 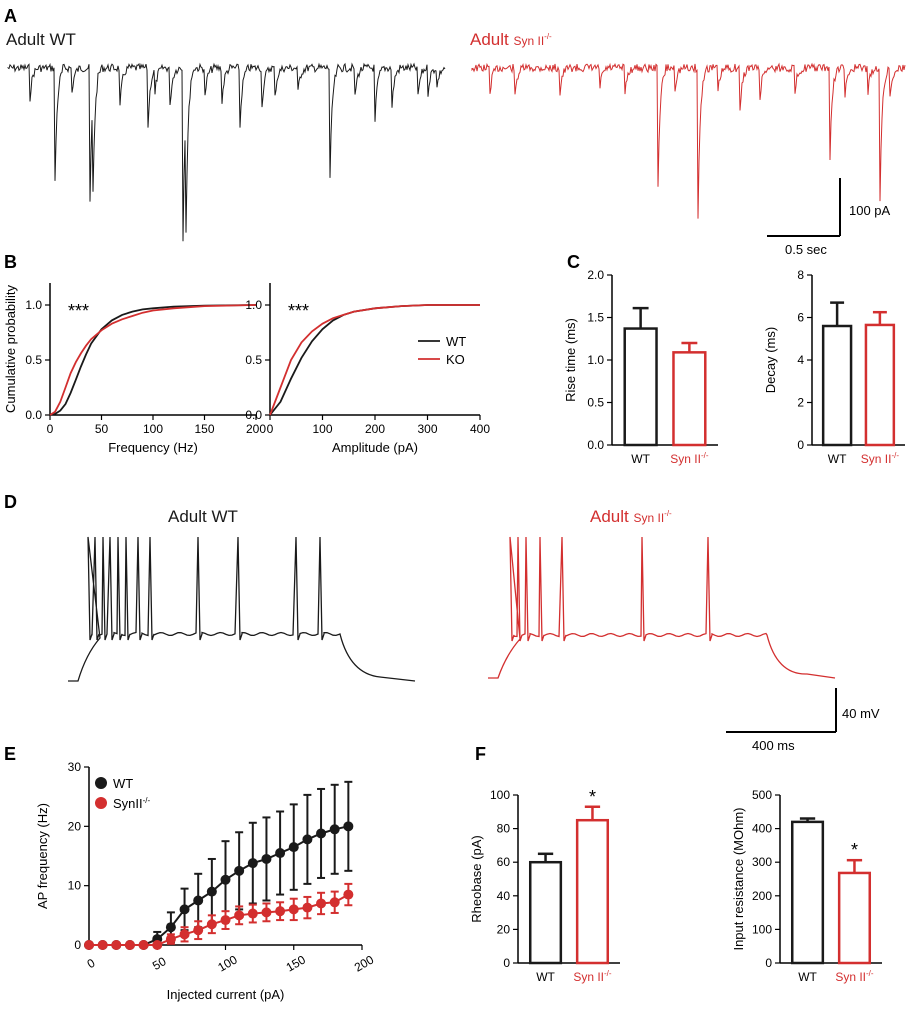 I want to click on legend-marker-synii, so click(x=101, y=803).